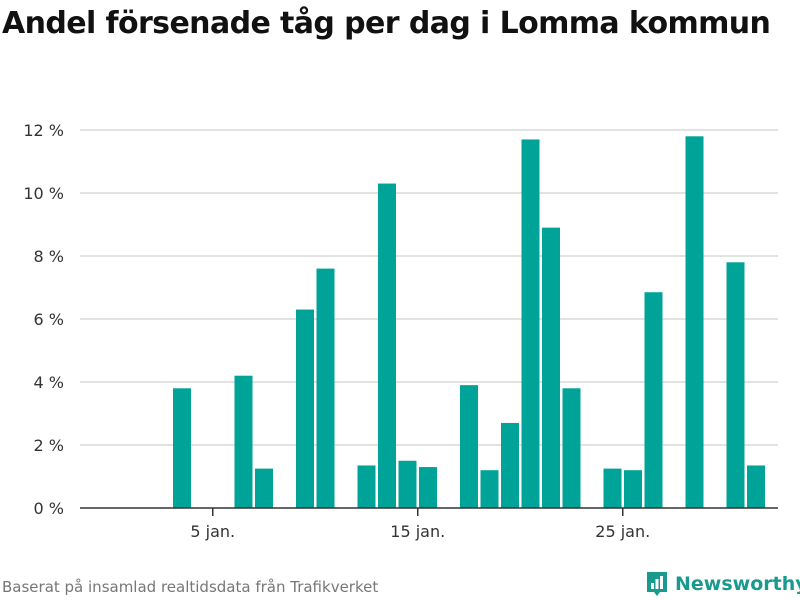 The height and width of the screenshot is (600, 800). Describe the element at coordinates (49, 382) in the screenshot. I see `y-tick-label: 4 %` at that location.